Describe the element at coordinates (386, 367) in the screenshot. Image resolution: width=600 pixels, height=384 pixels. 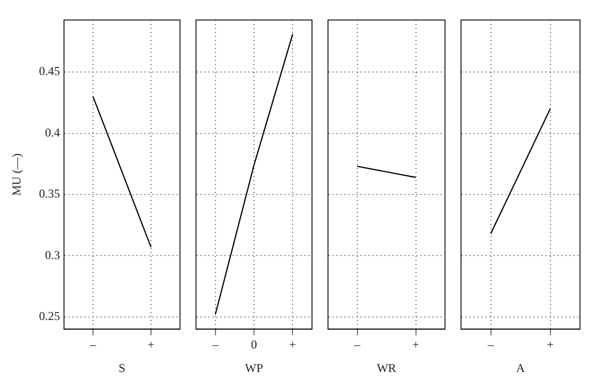
I see `x-axis-title: WR` at that location.